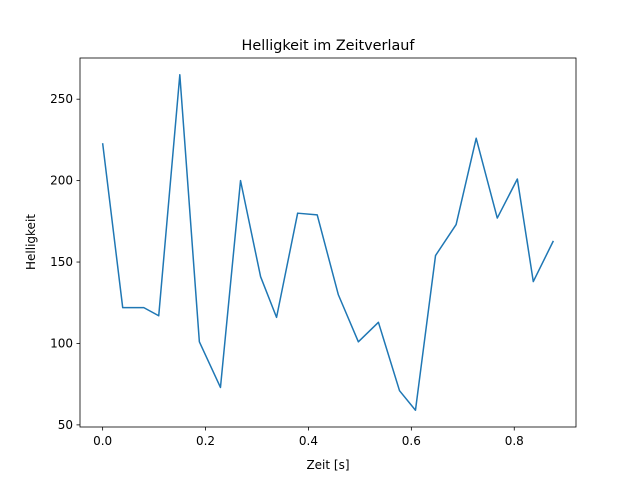  Describe the element at coordinates (329, 46) in the screenshot. I see `chart-title: Helligkeit im Zeitverlauf` at that location.